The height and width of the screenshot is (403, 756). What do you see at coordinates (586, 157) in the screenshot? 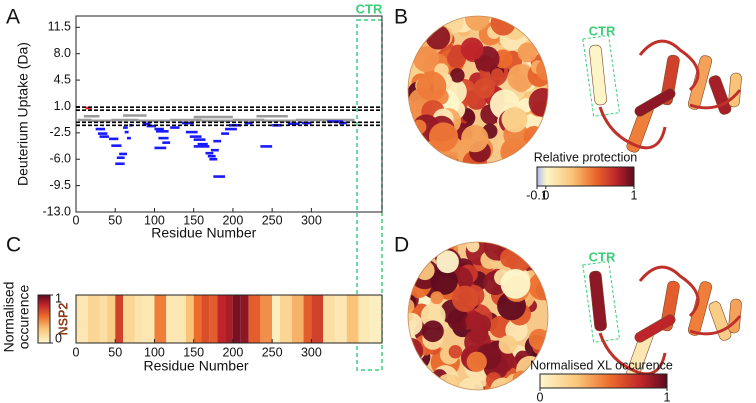
I see `colorbar-title: Relative protection` at bounding box center [586, 157].